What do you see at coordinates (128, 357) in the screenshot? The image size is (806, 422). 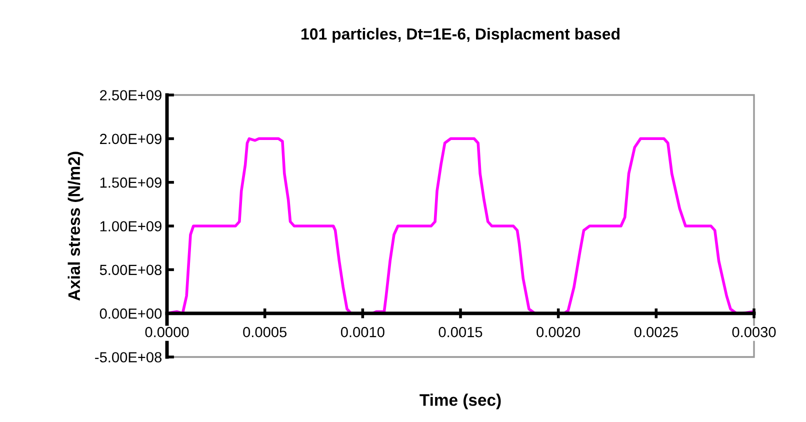 I see `y-tick-label: -5.00E+08` at bounding box center [128, 357].